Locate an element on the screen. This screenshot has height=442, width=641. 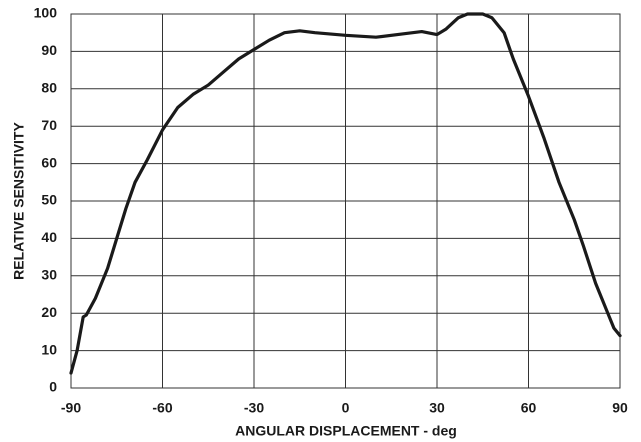
y-tick-label: 80 is located at coordinates (49, 88).